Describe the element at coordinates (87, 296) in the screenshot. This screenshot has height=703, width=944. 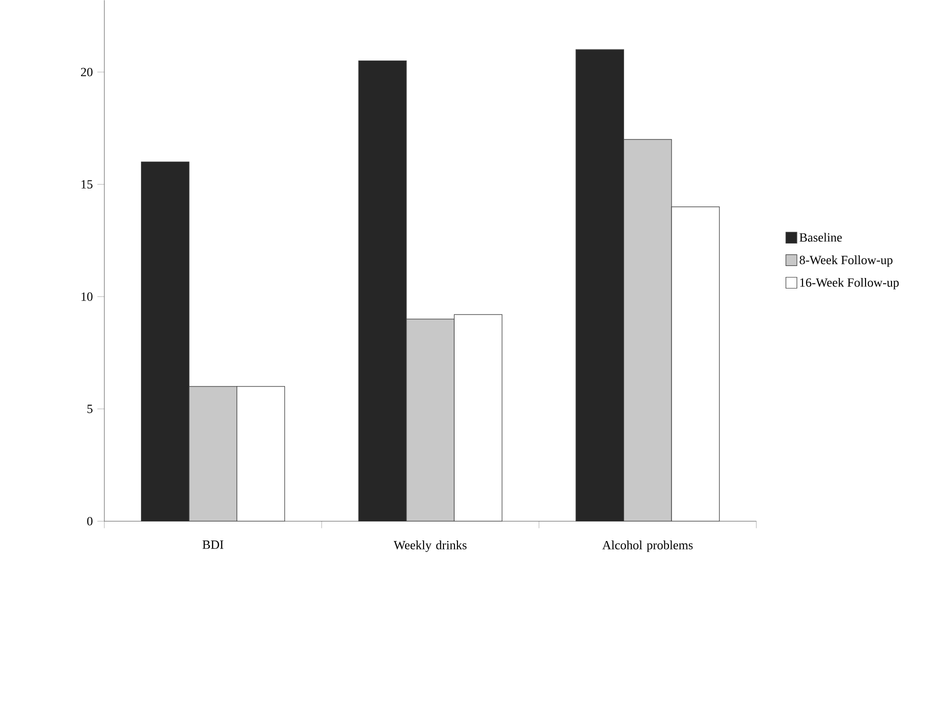
I see `y-tick-label: 10` at that location.